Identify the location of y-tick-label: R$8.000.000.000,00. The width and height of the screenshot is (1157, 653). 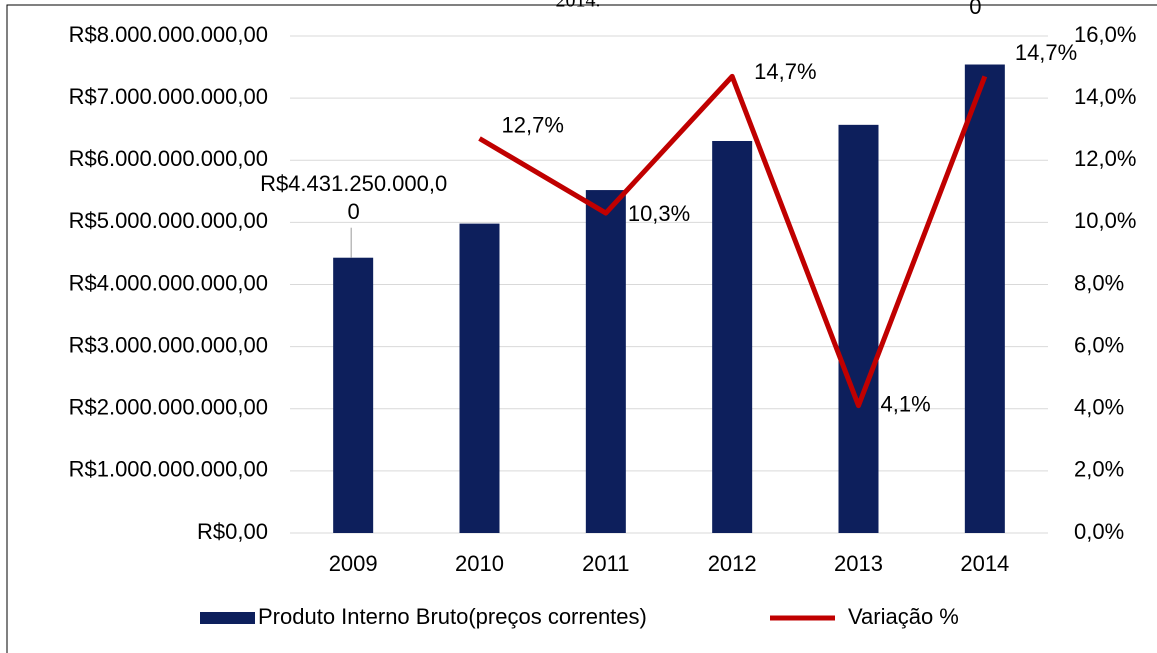
(168, 34).